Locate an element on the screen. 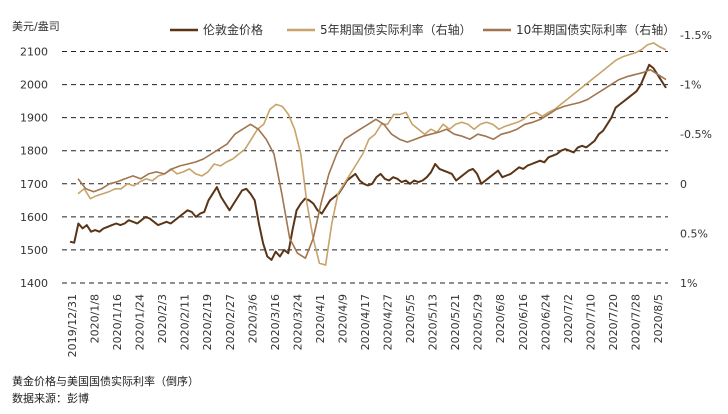 The image size is (728, 414). x-tick-label: 2020/4/1 is located at coordinates (320, 318).